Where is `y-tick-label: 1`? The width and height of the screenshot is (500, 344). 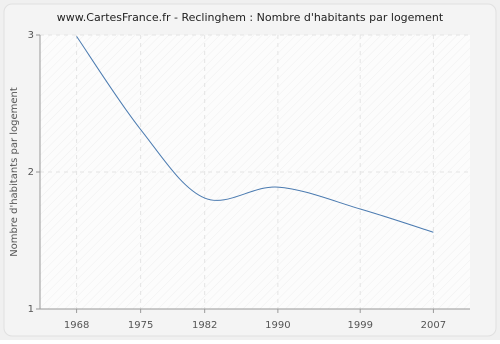
y-tick-label: 1 is located at coordinates (31, 309).